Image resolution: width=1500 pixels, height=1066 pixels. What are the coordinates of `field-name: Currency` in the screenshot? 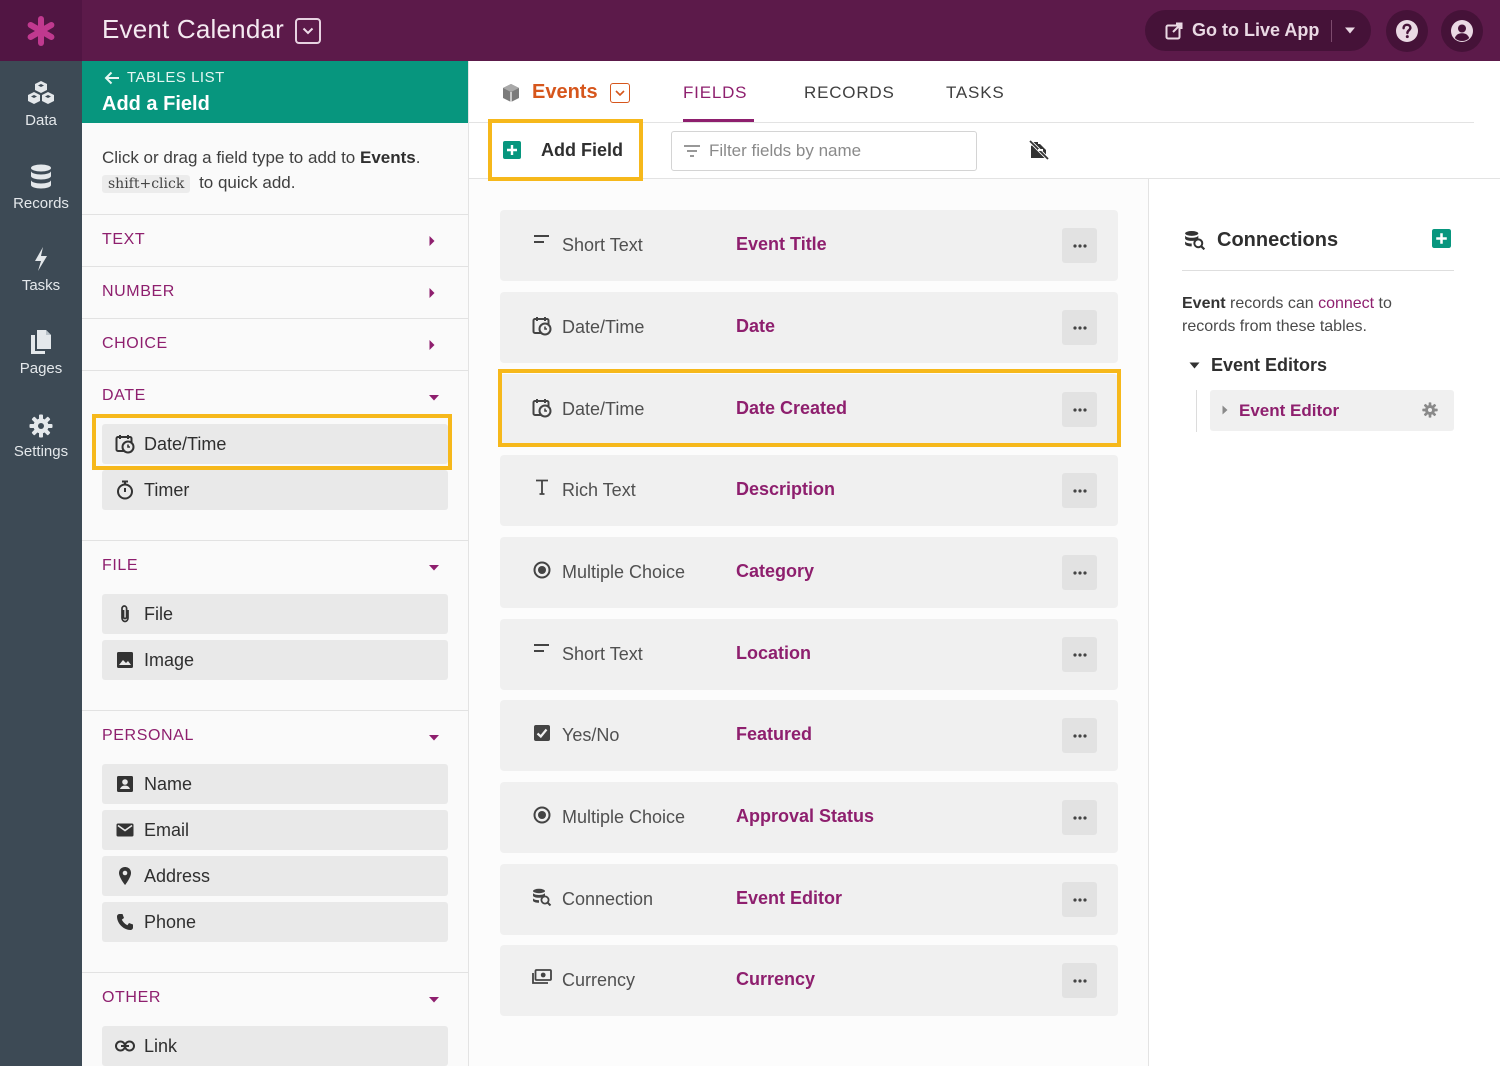 It's located at (776, 979).